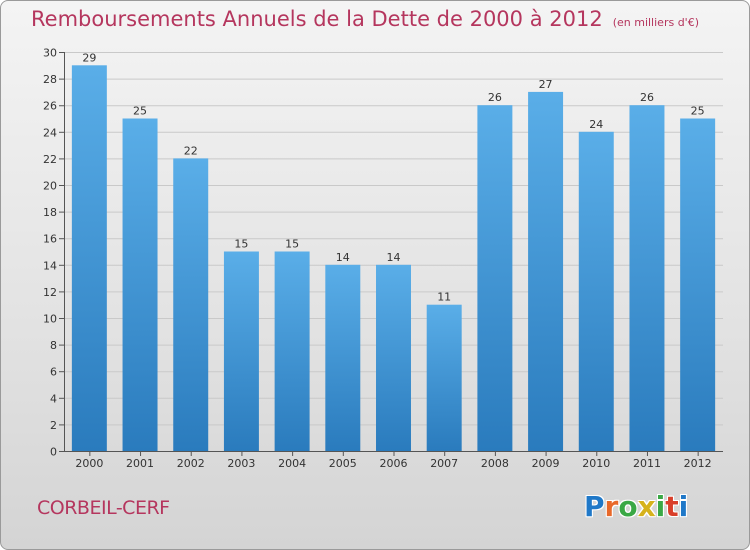  Describe the element at coordinates (191, 150) in the screenshot. I see `data-label: 22` at that location.